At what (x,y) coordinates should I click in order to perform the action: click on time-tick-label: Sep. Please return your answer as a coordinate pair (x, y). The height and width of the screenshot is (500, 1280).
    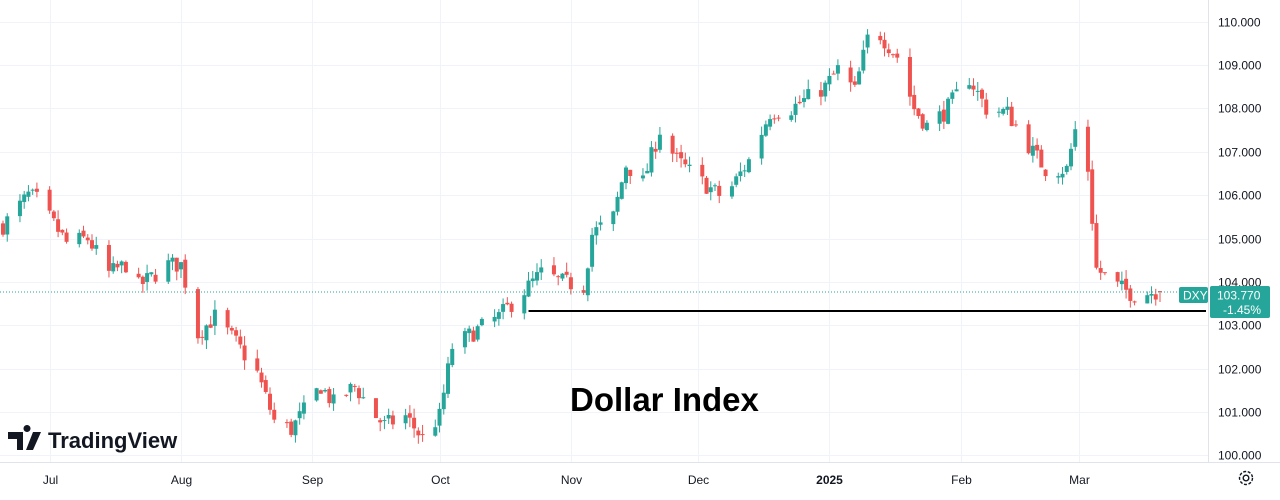
    Looking at the image, I should click on (313, 480).